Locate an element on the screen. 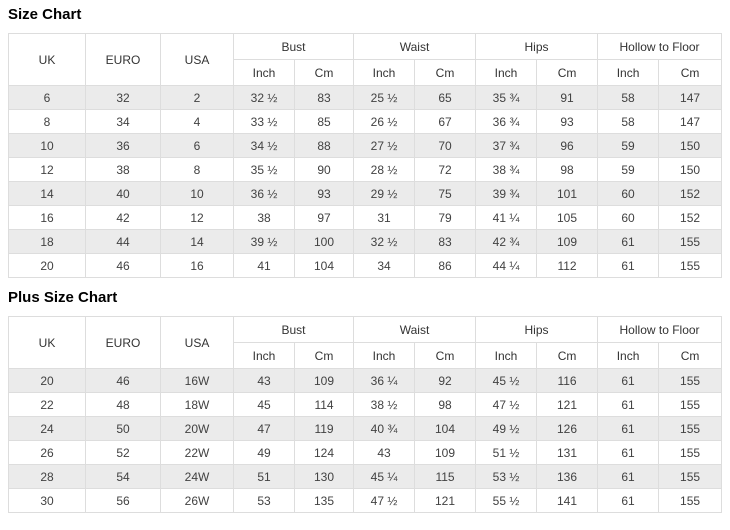 This screenshot has width=730, height=530. table-cell: 22W is located at coordinates (197, 452).